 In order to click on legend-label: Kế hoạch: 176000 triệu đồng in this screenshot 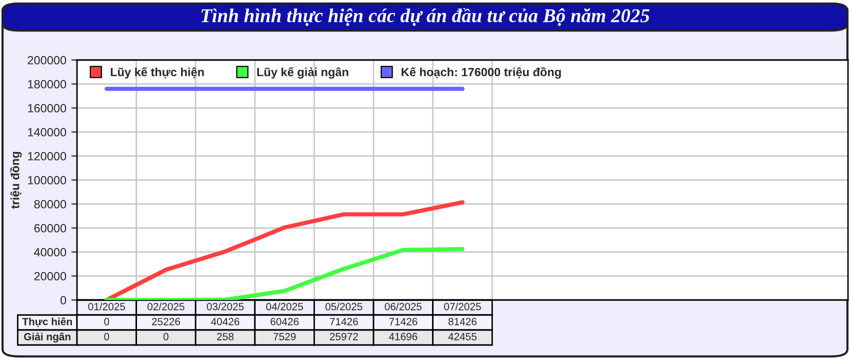, I will do `click(481, 73)`.